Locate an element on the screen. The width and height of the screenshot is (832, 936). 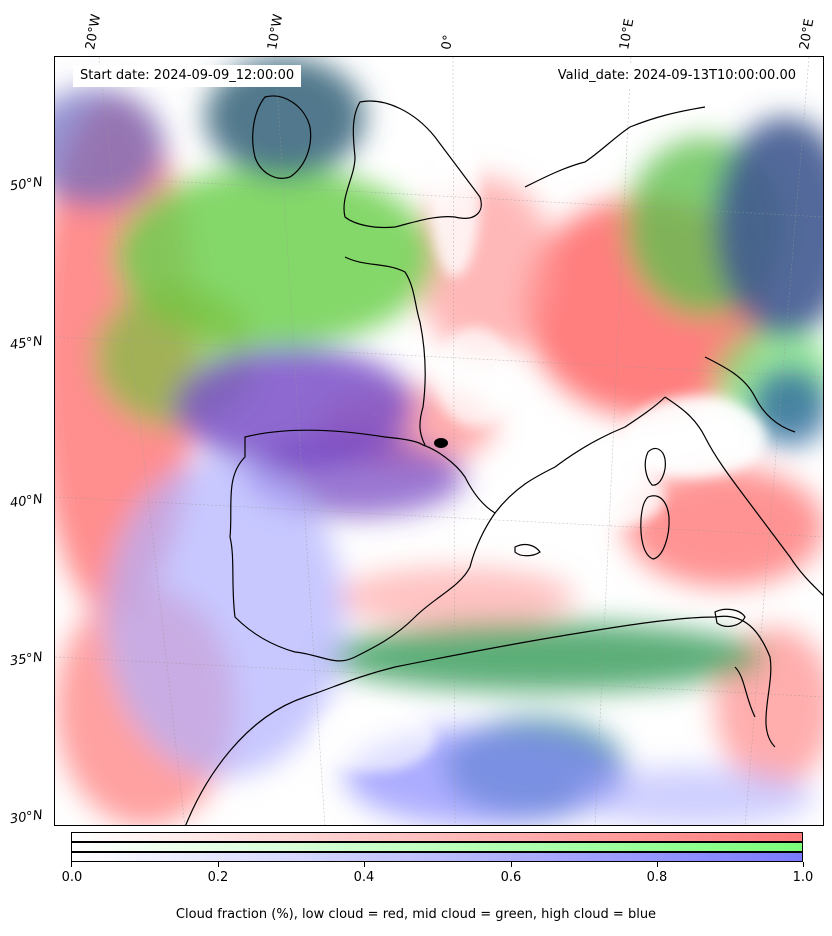
colorbar-tick-label: 0.4 is located at coordinates (364, 877).